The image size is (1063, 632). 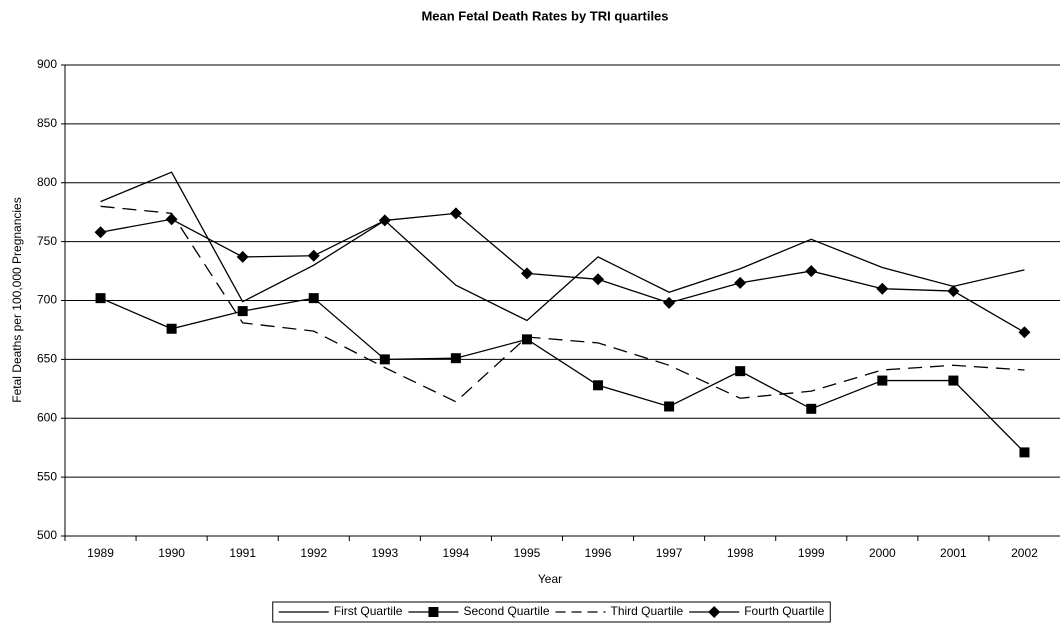 What do you see at coordinates (456, 553) in the screenshot?
I see `x-tick-label: 1994` at bounding box center [456, 553].